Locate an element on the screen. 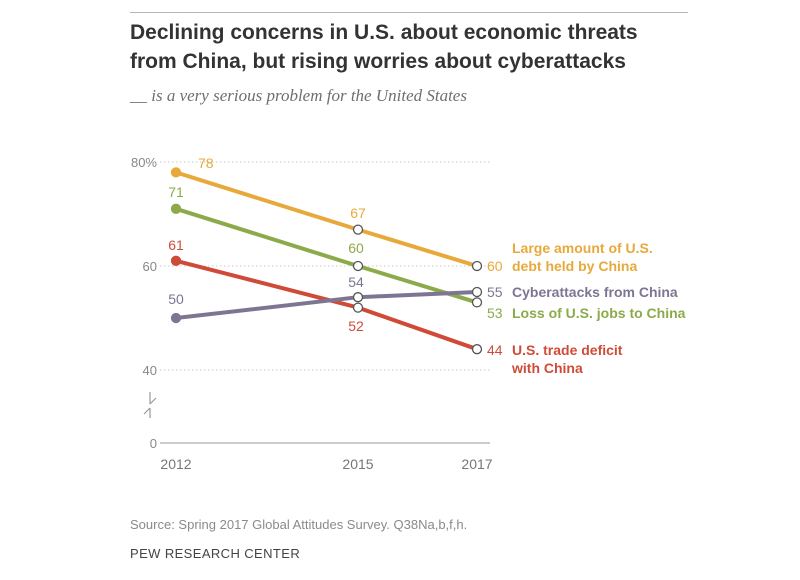 This screenshot has width=800, height=580. data-label: 44 is located at coordinates (495, 350).